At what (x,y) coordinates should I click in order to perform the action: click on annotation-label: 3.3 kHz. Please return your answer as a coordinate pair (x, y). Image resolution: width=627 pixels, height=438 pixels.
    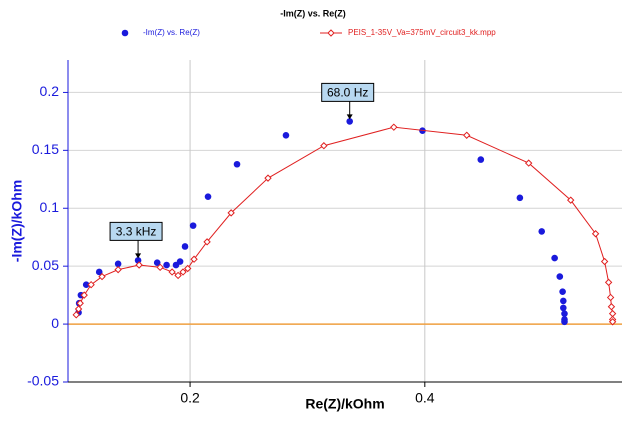
    Looking at the image, I should click on (136, 232).